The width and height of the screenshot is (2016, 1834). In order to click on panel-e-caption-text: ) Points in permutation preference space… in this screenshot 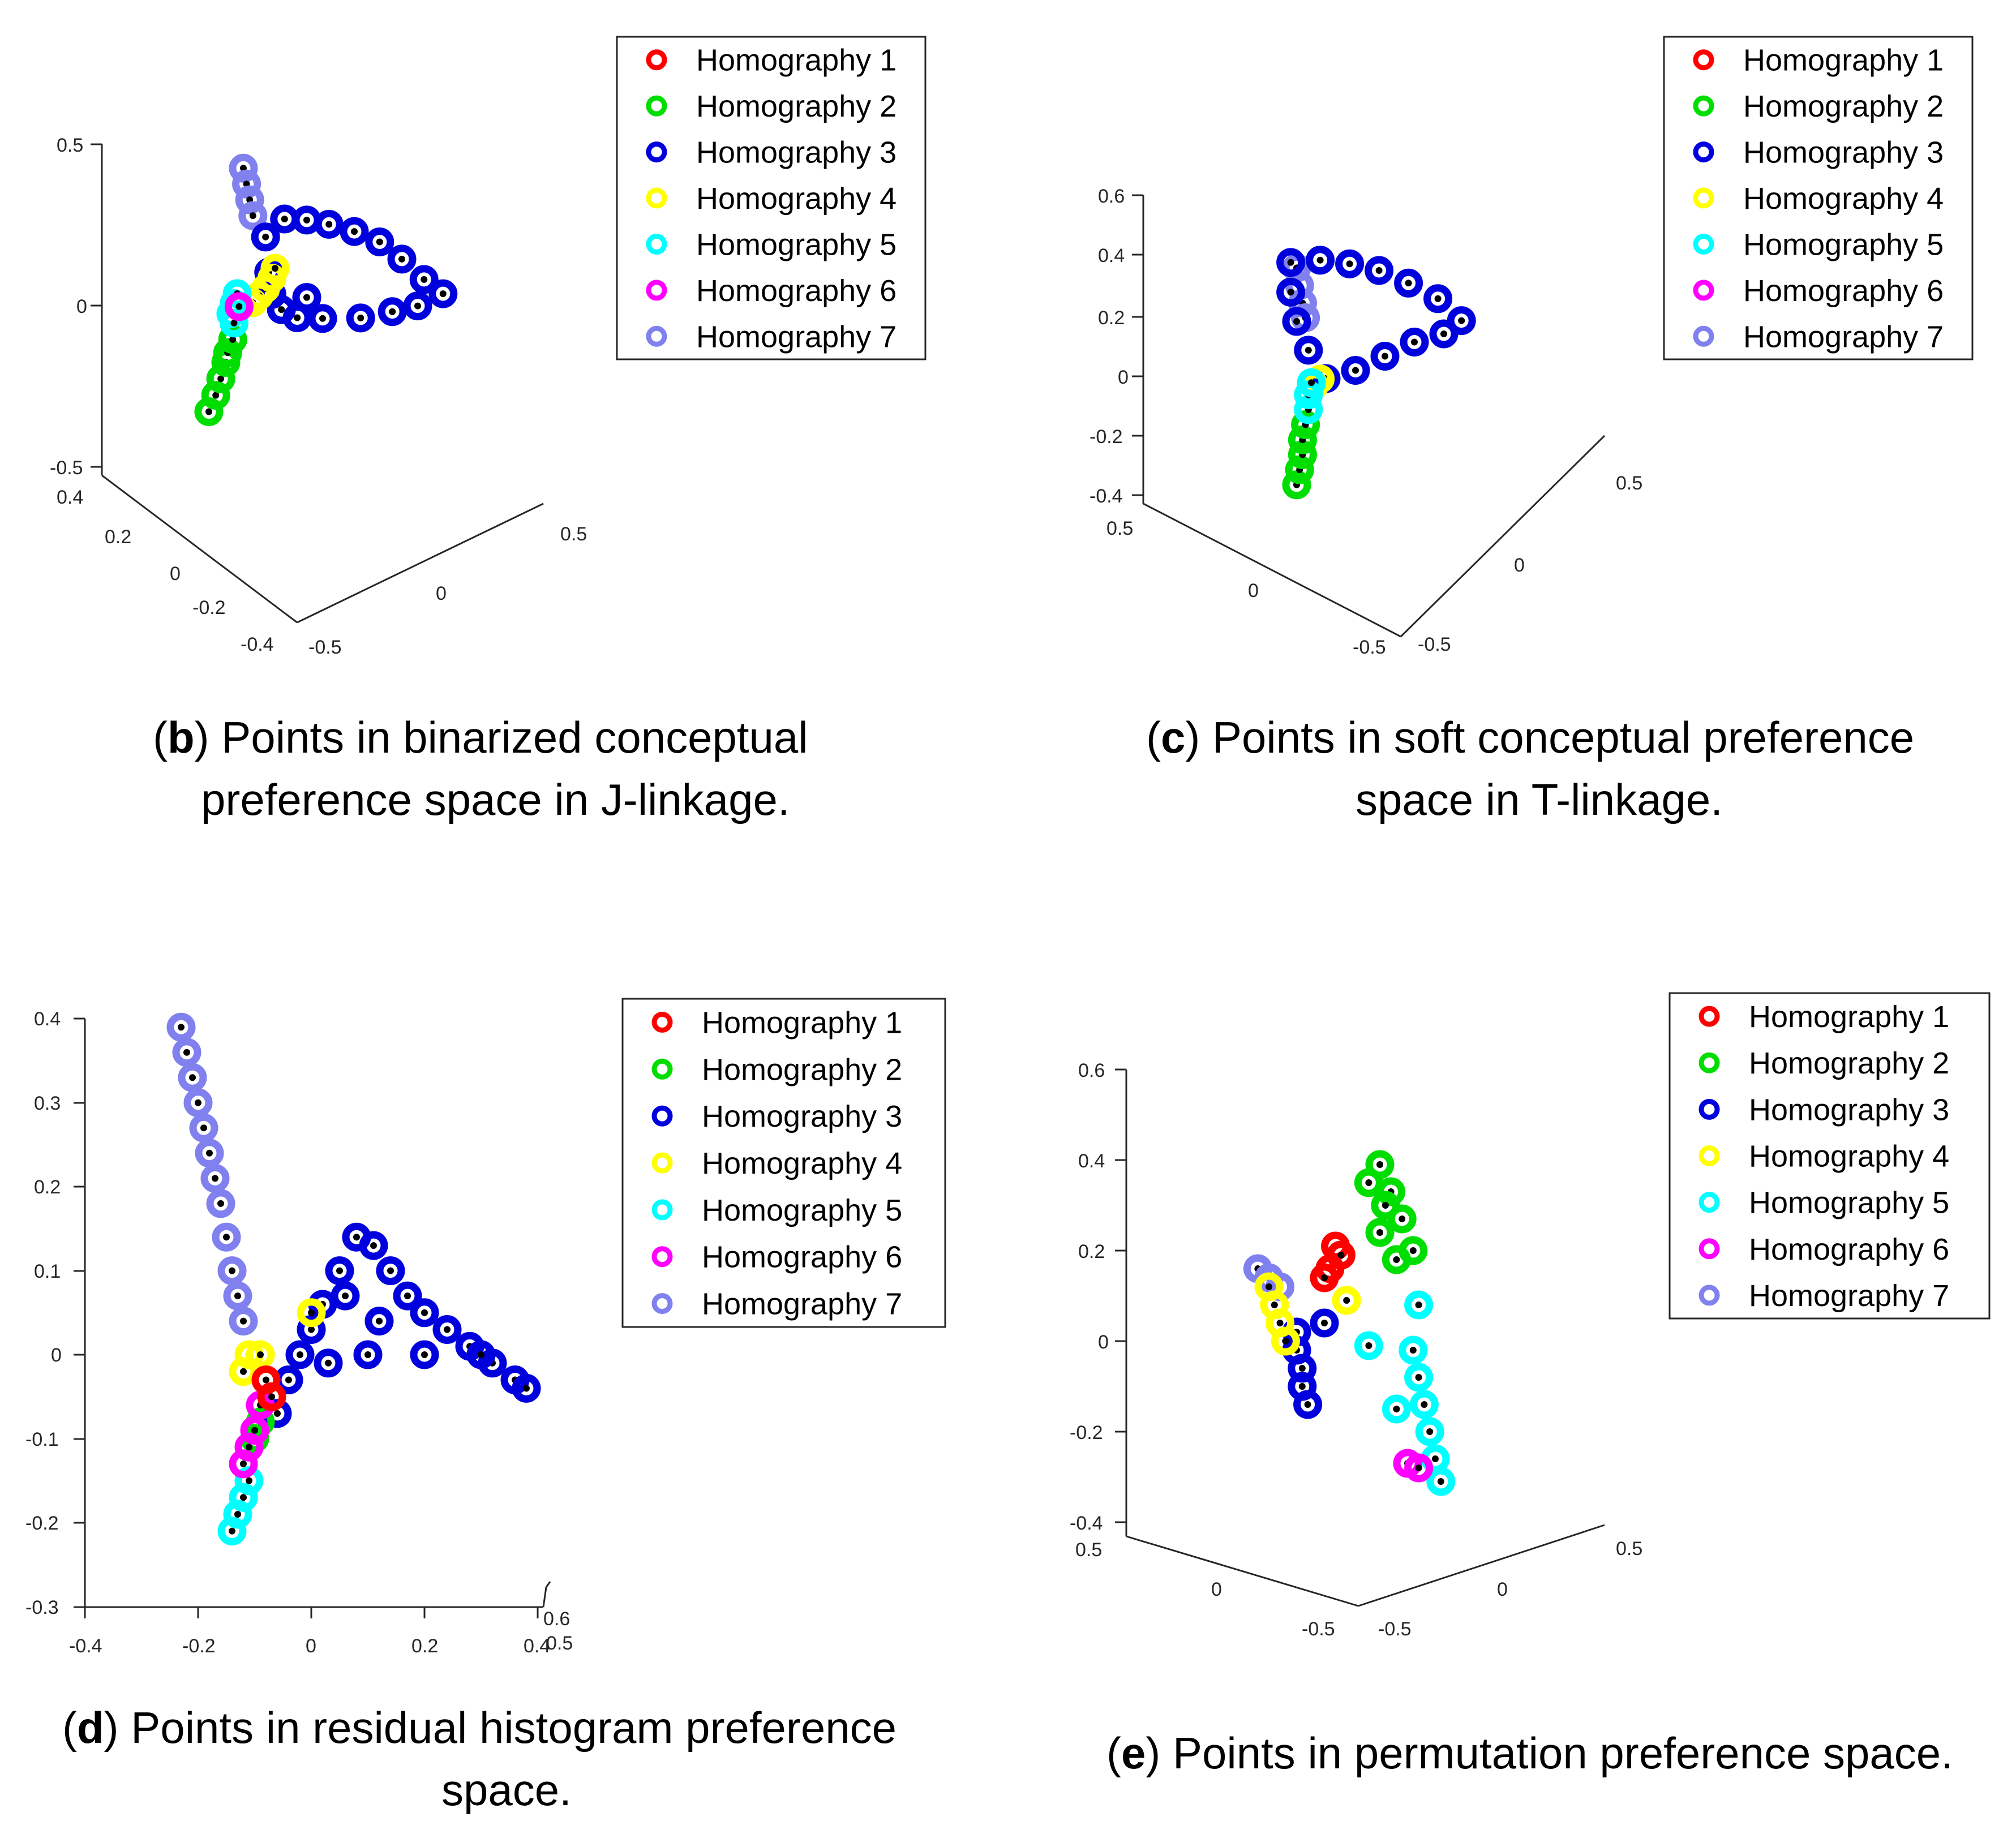, I will do `click(1549, 1753)`.